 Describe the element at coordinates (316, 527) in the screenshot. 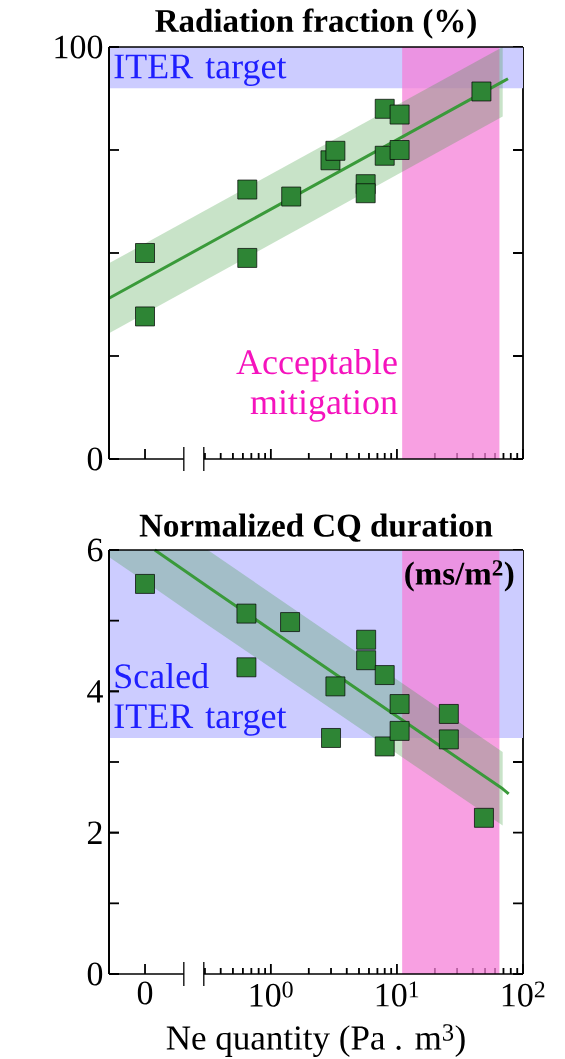

I see `chart-title: Normalized CQ duration` at that location.